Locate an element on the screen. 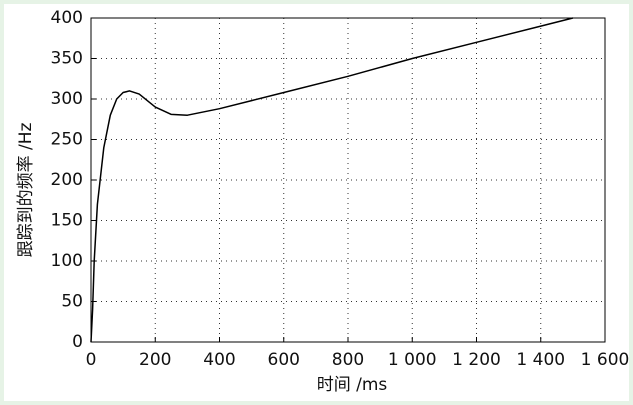 The width and height of the screenshot is (633, 405). y-tick-label: 300 is located at coordinates (67, 99).